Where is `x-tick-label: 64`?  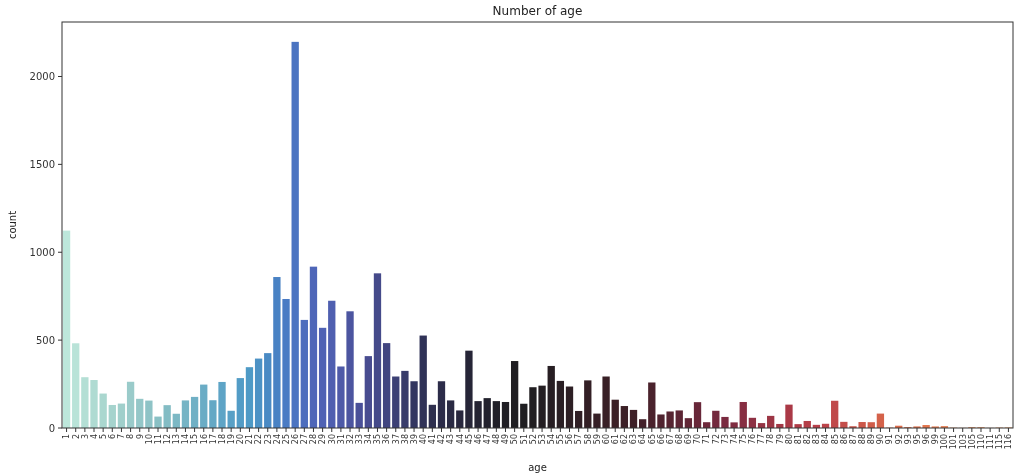
x-tick-label: 64 is located at coordinates (643, 439).